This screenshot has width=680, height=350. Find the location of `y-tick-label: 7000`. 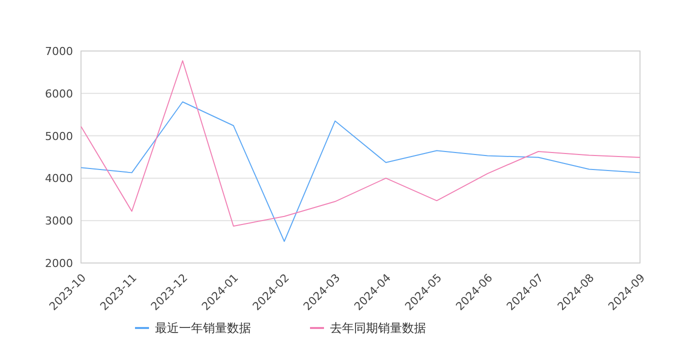

y-tick-label: 7000 is located at coordinates (59, 51).